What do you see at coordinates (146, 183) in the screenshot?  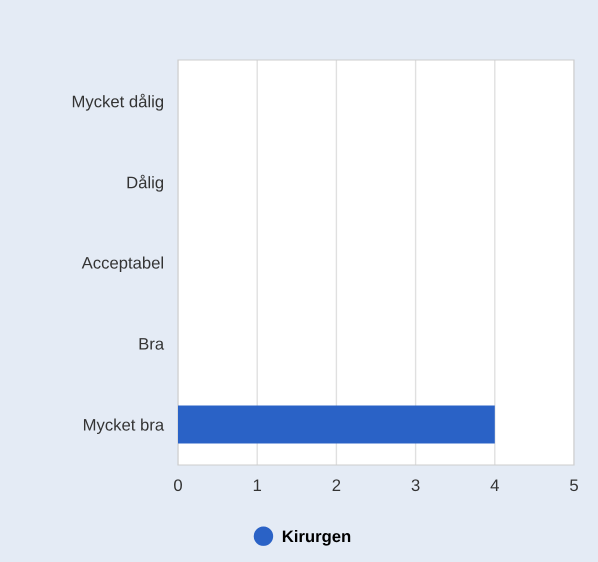 I see `y-tick-label: Dålig` at bounding box center [146, 183].